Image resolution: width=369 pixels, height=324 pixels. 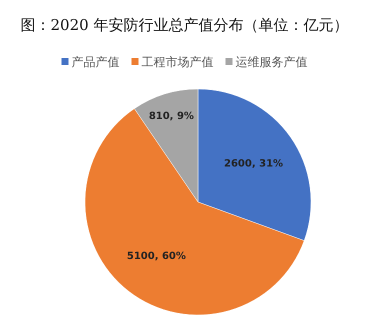 I want to click on legend-label: 工程市场产值, so click(x=178, y=62).